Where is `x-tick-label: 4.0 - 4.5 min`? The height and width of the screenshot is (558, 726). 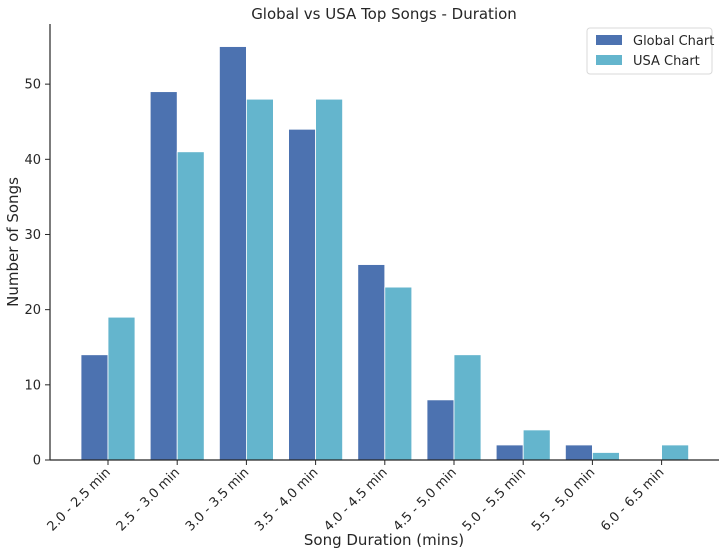
x-tick-label: 4.0 - 4.5 min is located at coordinates (355, 499).